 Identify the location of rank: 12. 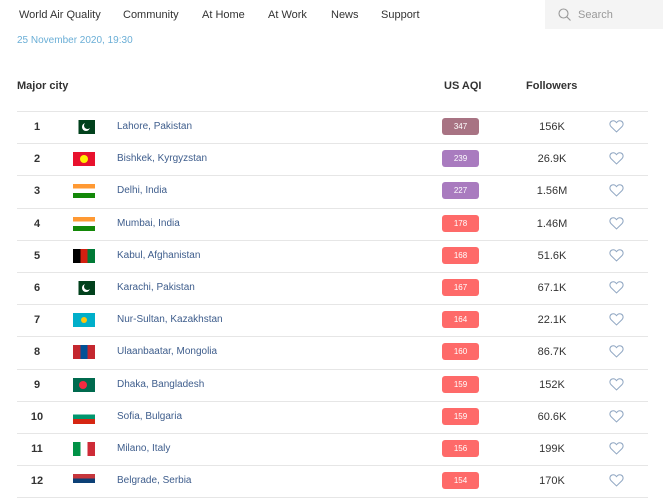
(37, 481).